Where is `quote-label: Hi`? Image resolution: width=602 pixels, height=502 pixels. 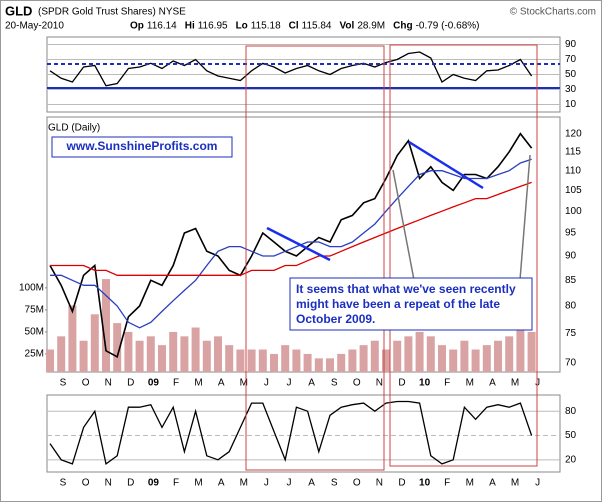
quote-label: Hi is located at coordinates (190, 26).